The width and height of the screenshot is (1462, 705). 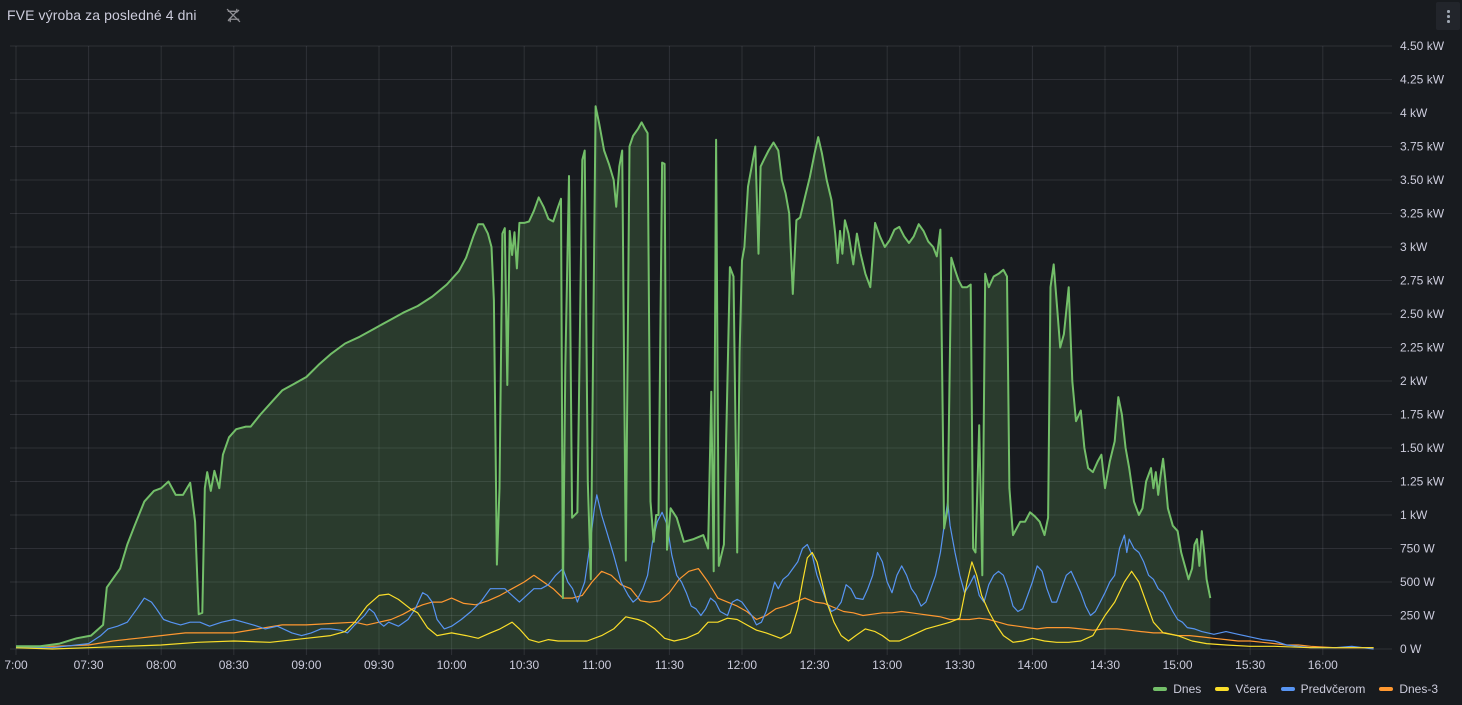 I want to click on y-tick-label: 3.25 kW, so click(x=1422, y=214).